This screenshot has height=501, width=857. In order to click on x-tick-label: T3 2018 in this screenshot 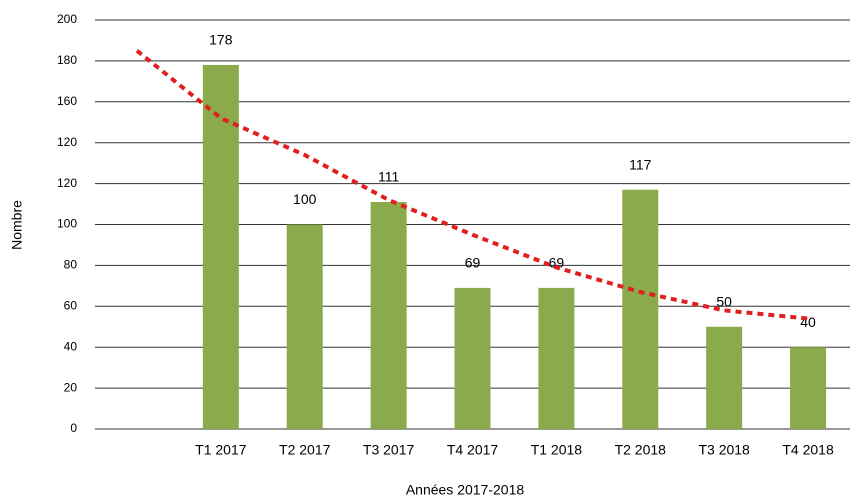, I will do `click(724, 450)`.